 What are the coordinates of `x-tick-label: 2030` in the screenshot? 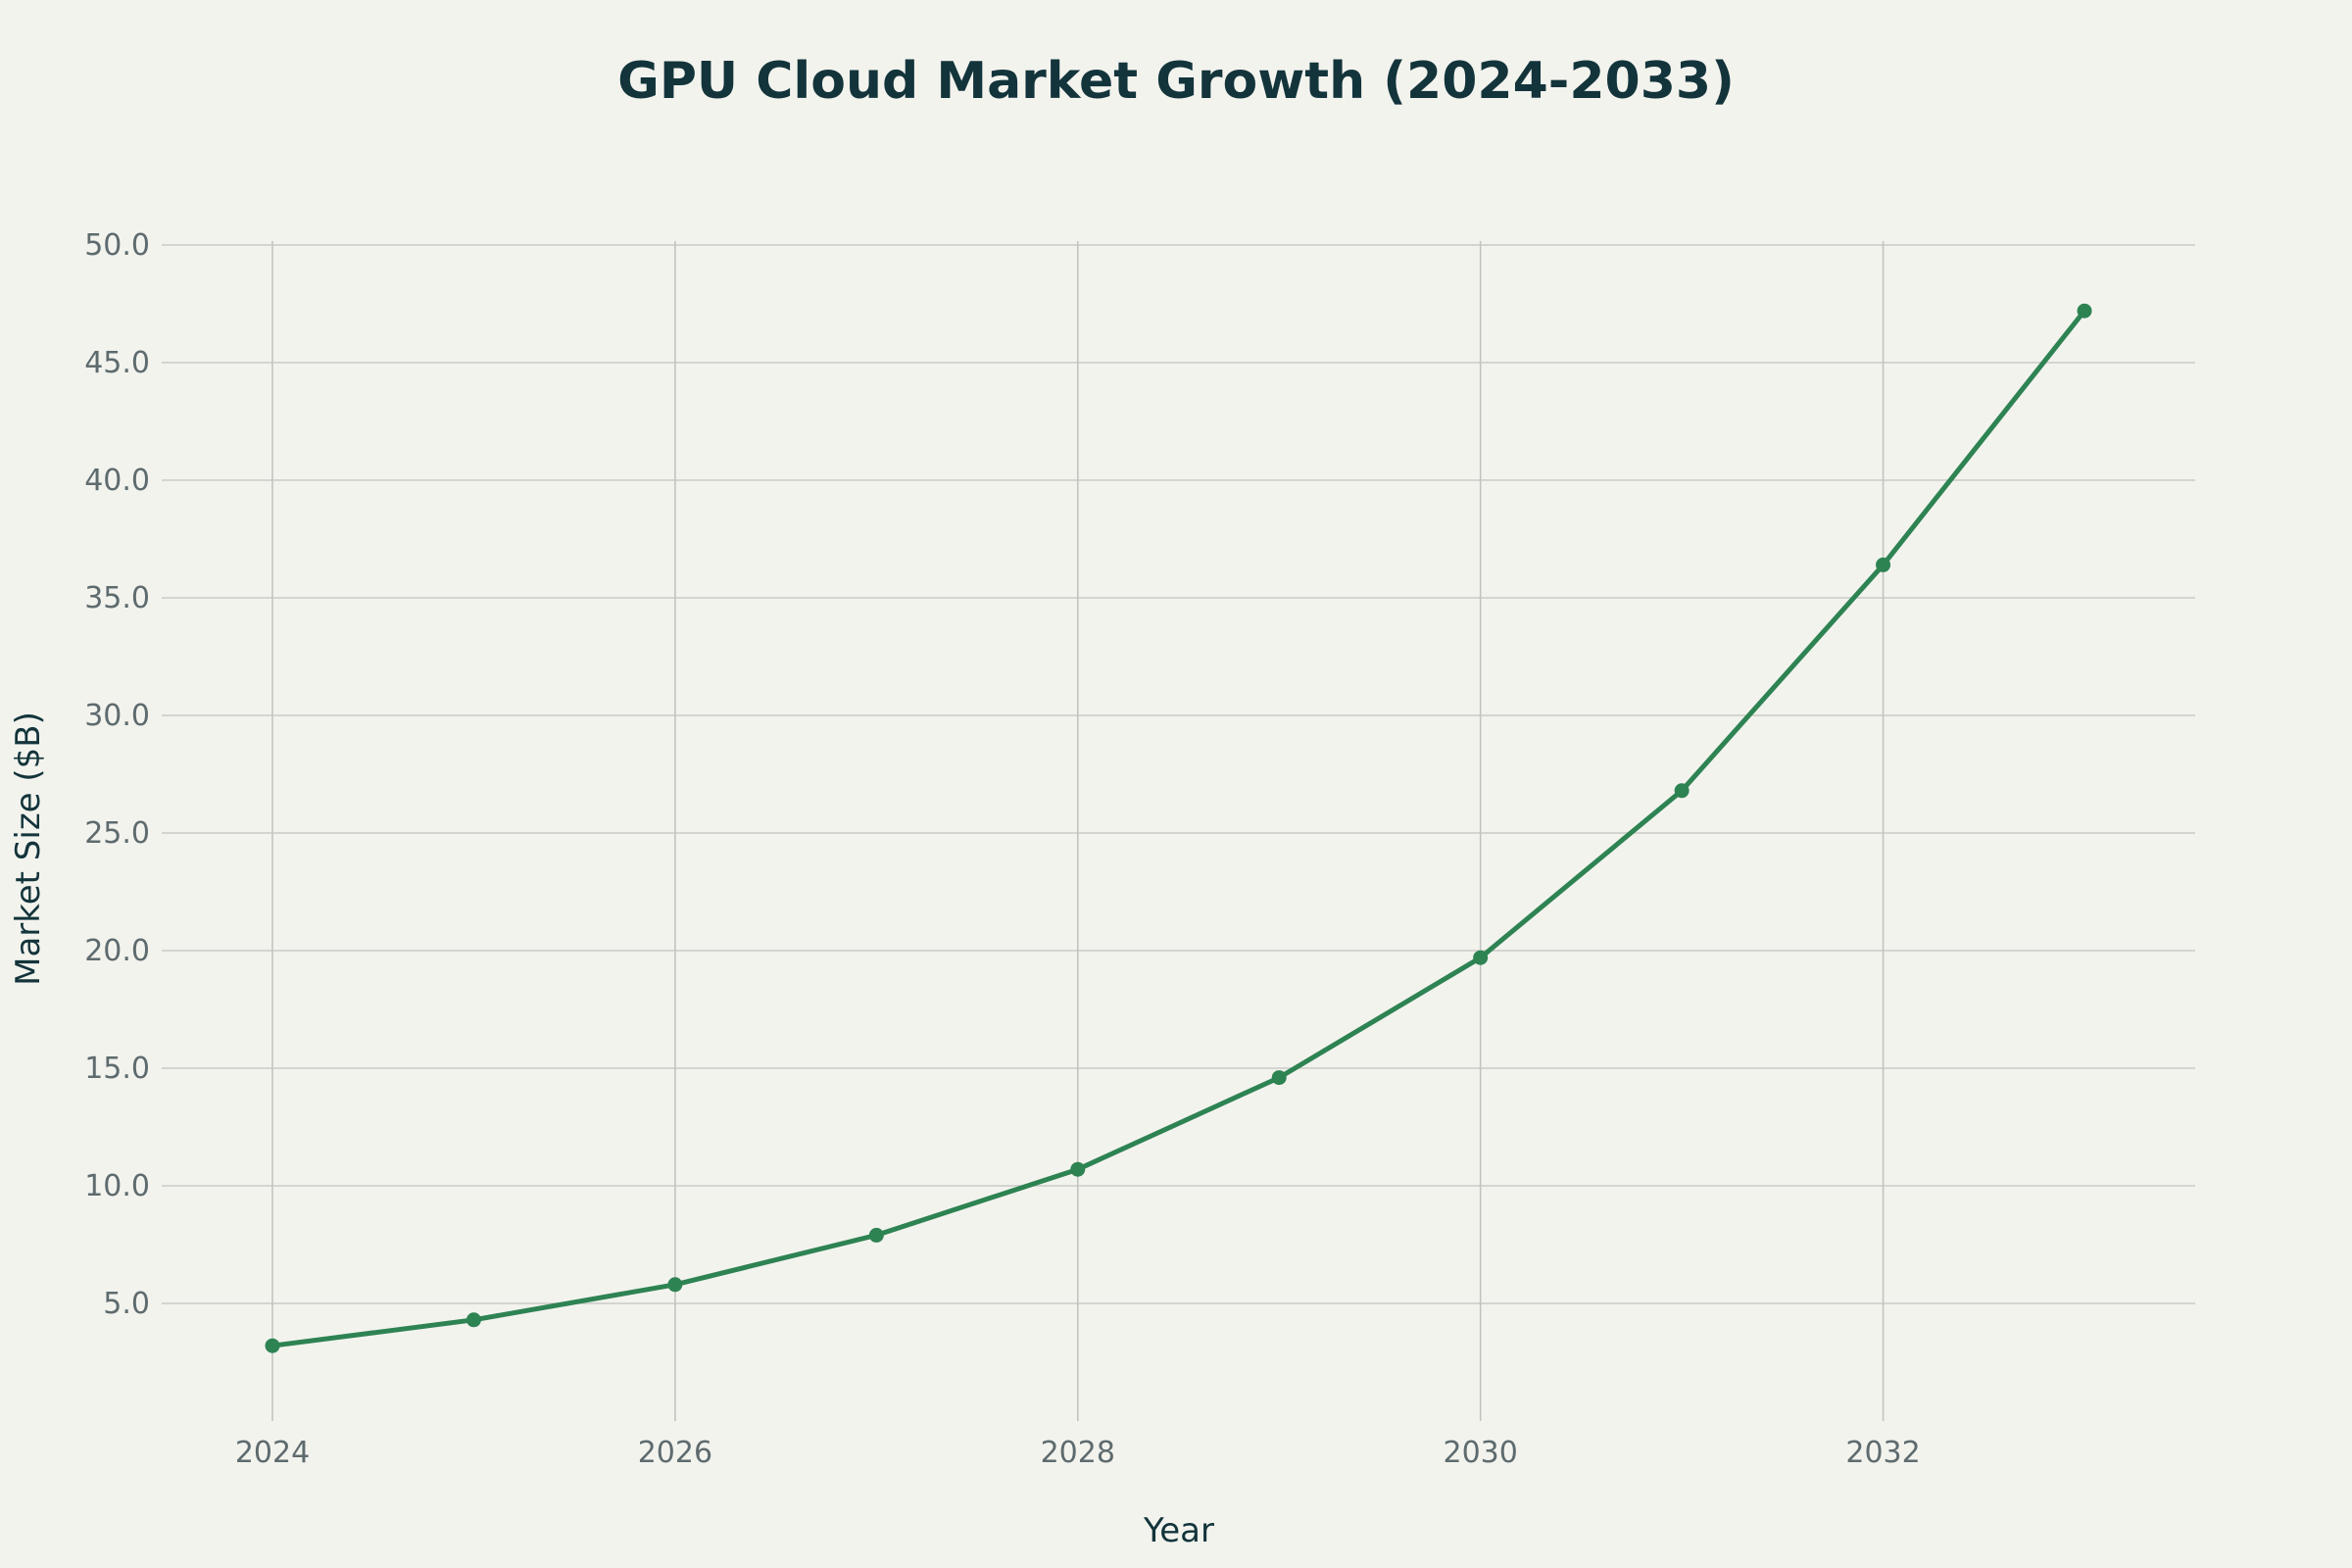 It's located at (1480, 1453).